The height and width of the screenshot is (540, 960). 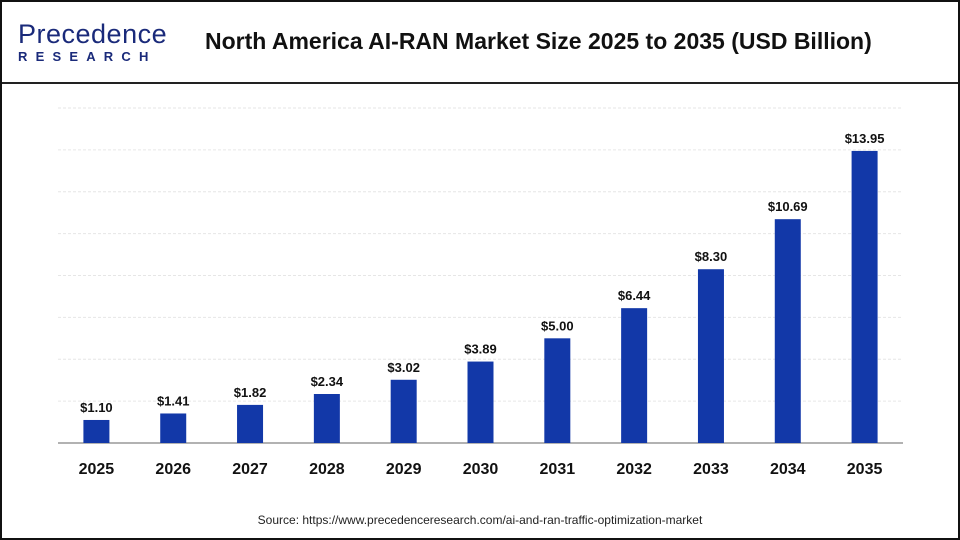 I want to click on data-label: $1.82, so click(x=250, y=392).